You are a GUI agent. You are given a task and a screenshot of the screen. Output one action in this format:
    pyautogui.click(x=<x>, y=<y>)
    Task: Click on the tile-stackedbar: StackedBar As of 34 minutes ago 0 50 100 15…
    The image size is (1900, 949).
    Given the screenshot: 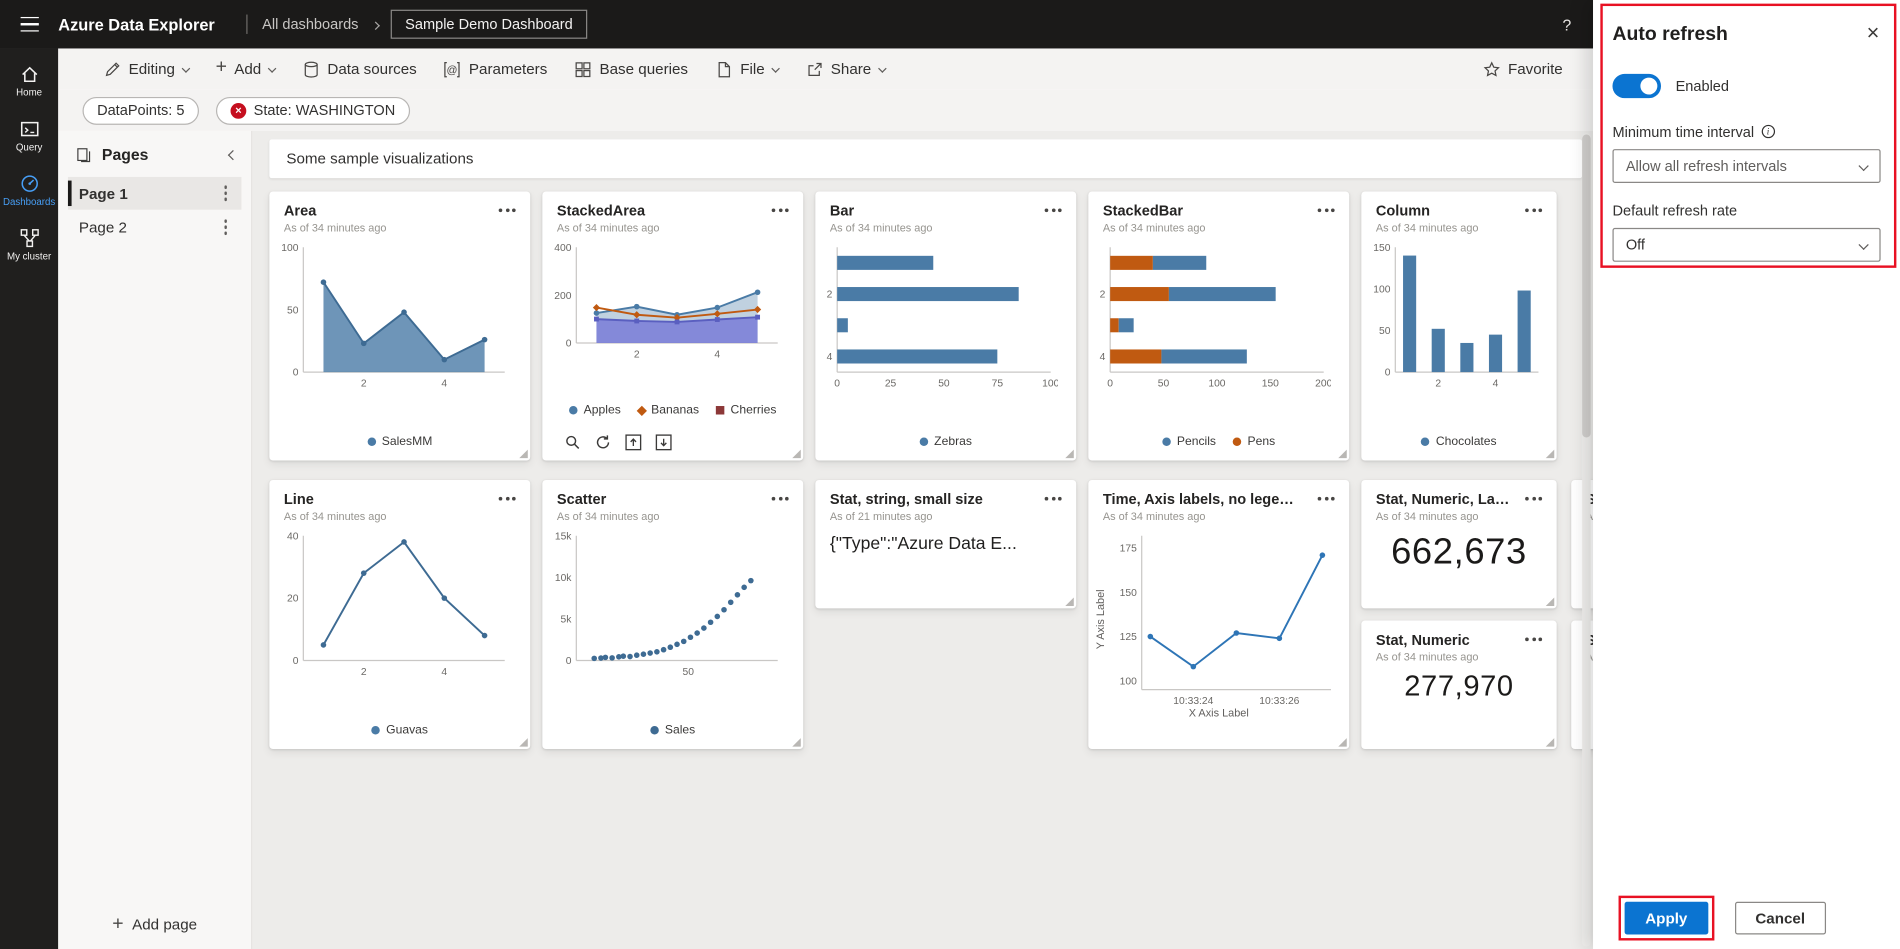 What is the action you would take?
    pyautogui.click(x=1219, y=326)
    